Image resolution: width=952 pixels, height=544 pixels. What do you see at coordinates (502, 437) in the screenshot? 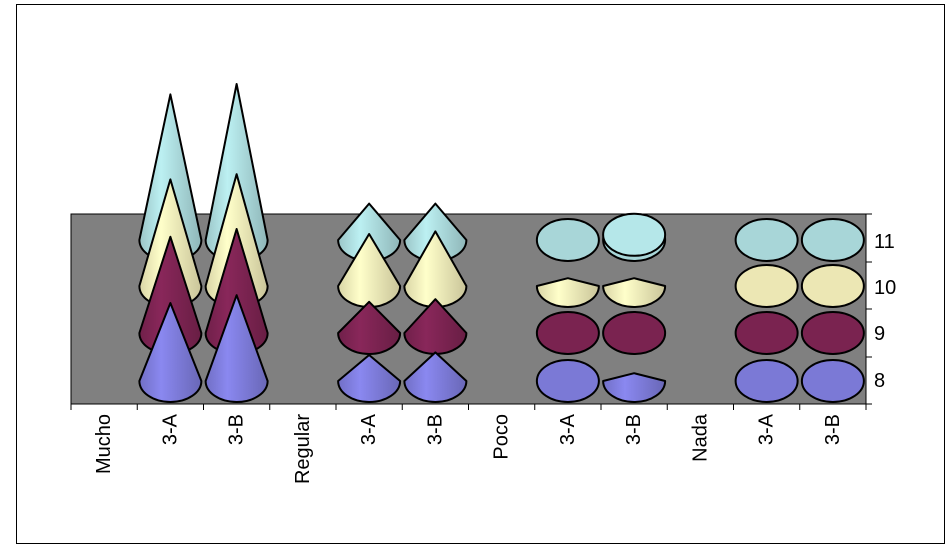
I see `category-label: Poco` at bounding box center [502, 437].